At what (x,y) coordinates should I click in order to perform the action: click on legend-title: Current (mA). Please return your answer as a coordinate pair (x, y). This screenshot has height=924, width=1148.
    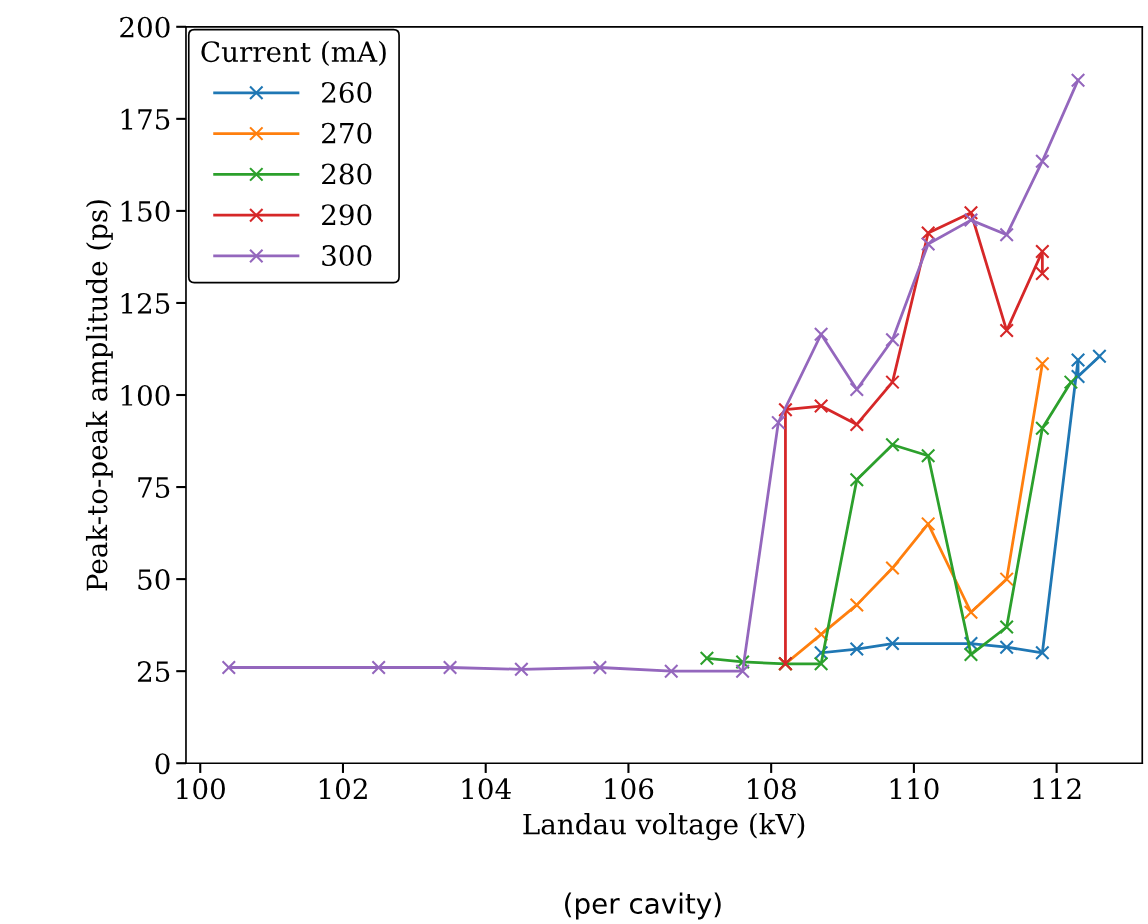
    Looking at the image, I should click on (293, 53).